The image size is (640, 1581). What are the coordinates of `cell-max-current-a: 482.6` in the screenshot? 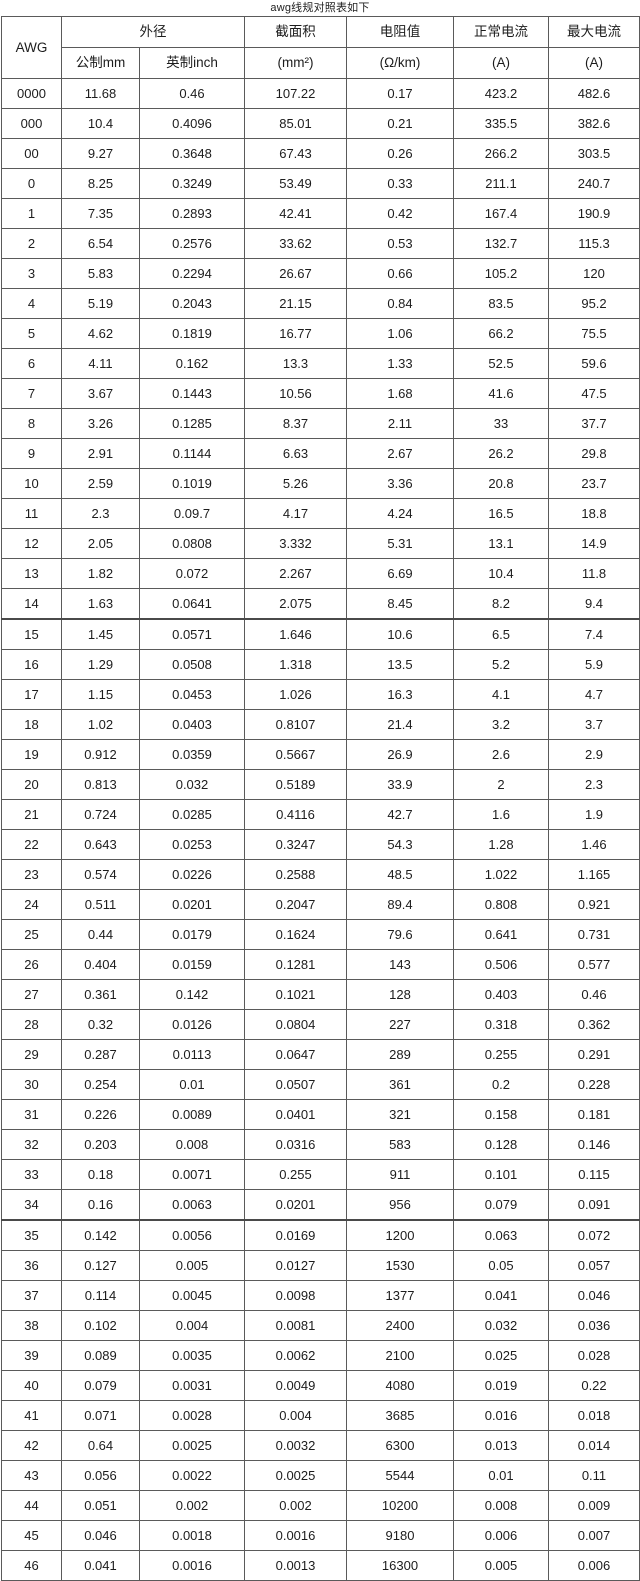 It's located at (594, 93).